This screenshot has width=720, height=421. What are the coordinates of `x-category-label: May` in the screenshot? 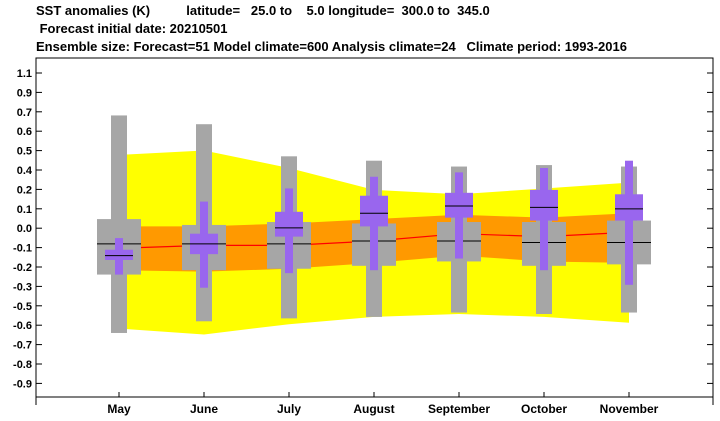 It's located at (119, 409).